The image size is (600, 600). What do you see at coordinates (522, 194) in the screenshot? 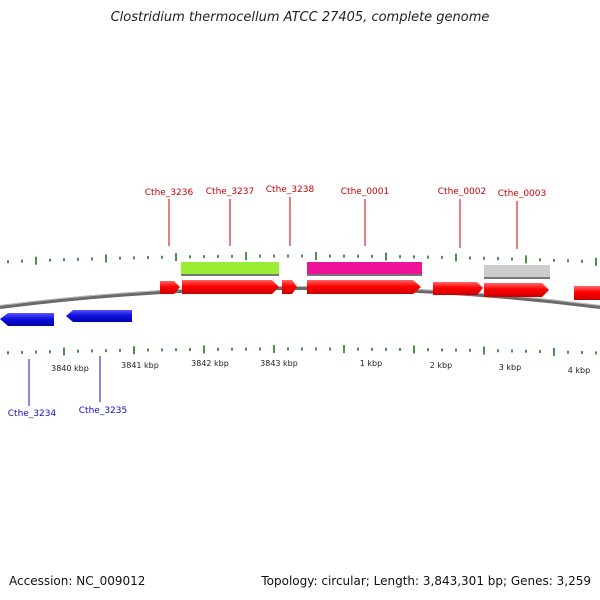
I see `gene-label-cthe-0003: Cthe_0003` at bounding box center [522, 194].